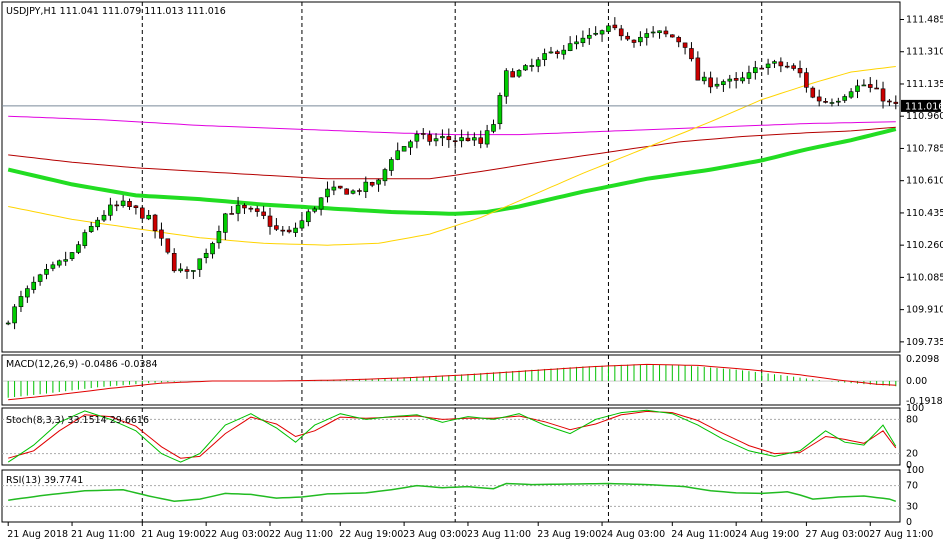 Image resolution: width=943 pixels, height=542 pixels. What do you see at coordinates (924, 116) in the screenshot?
I see `y-tick-label: 110.960` at bounding box center [924, 116].